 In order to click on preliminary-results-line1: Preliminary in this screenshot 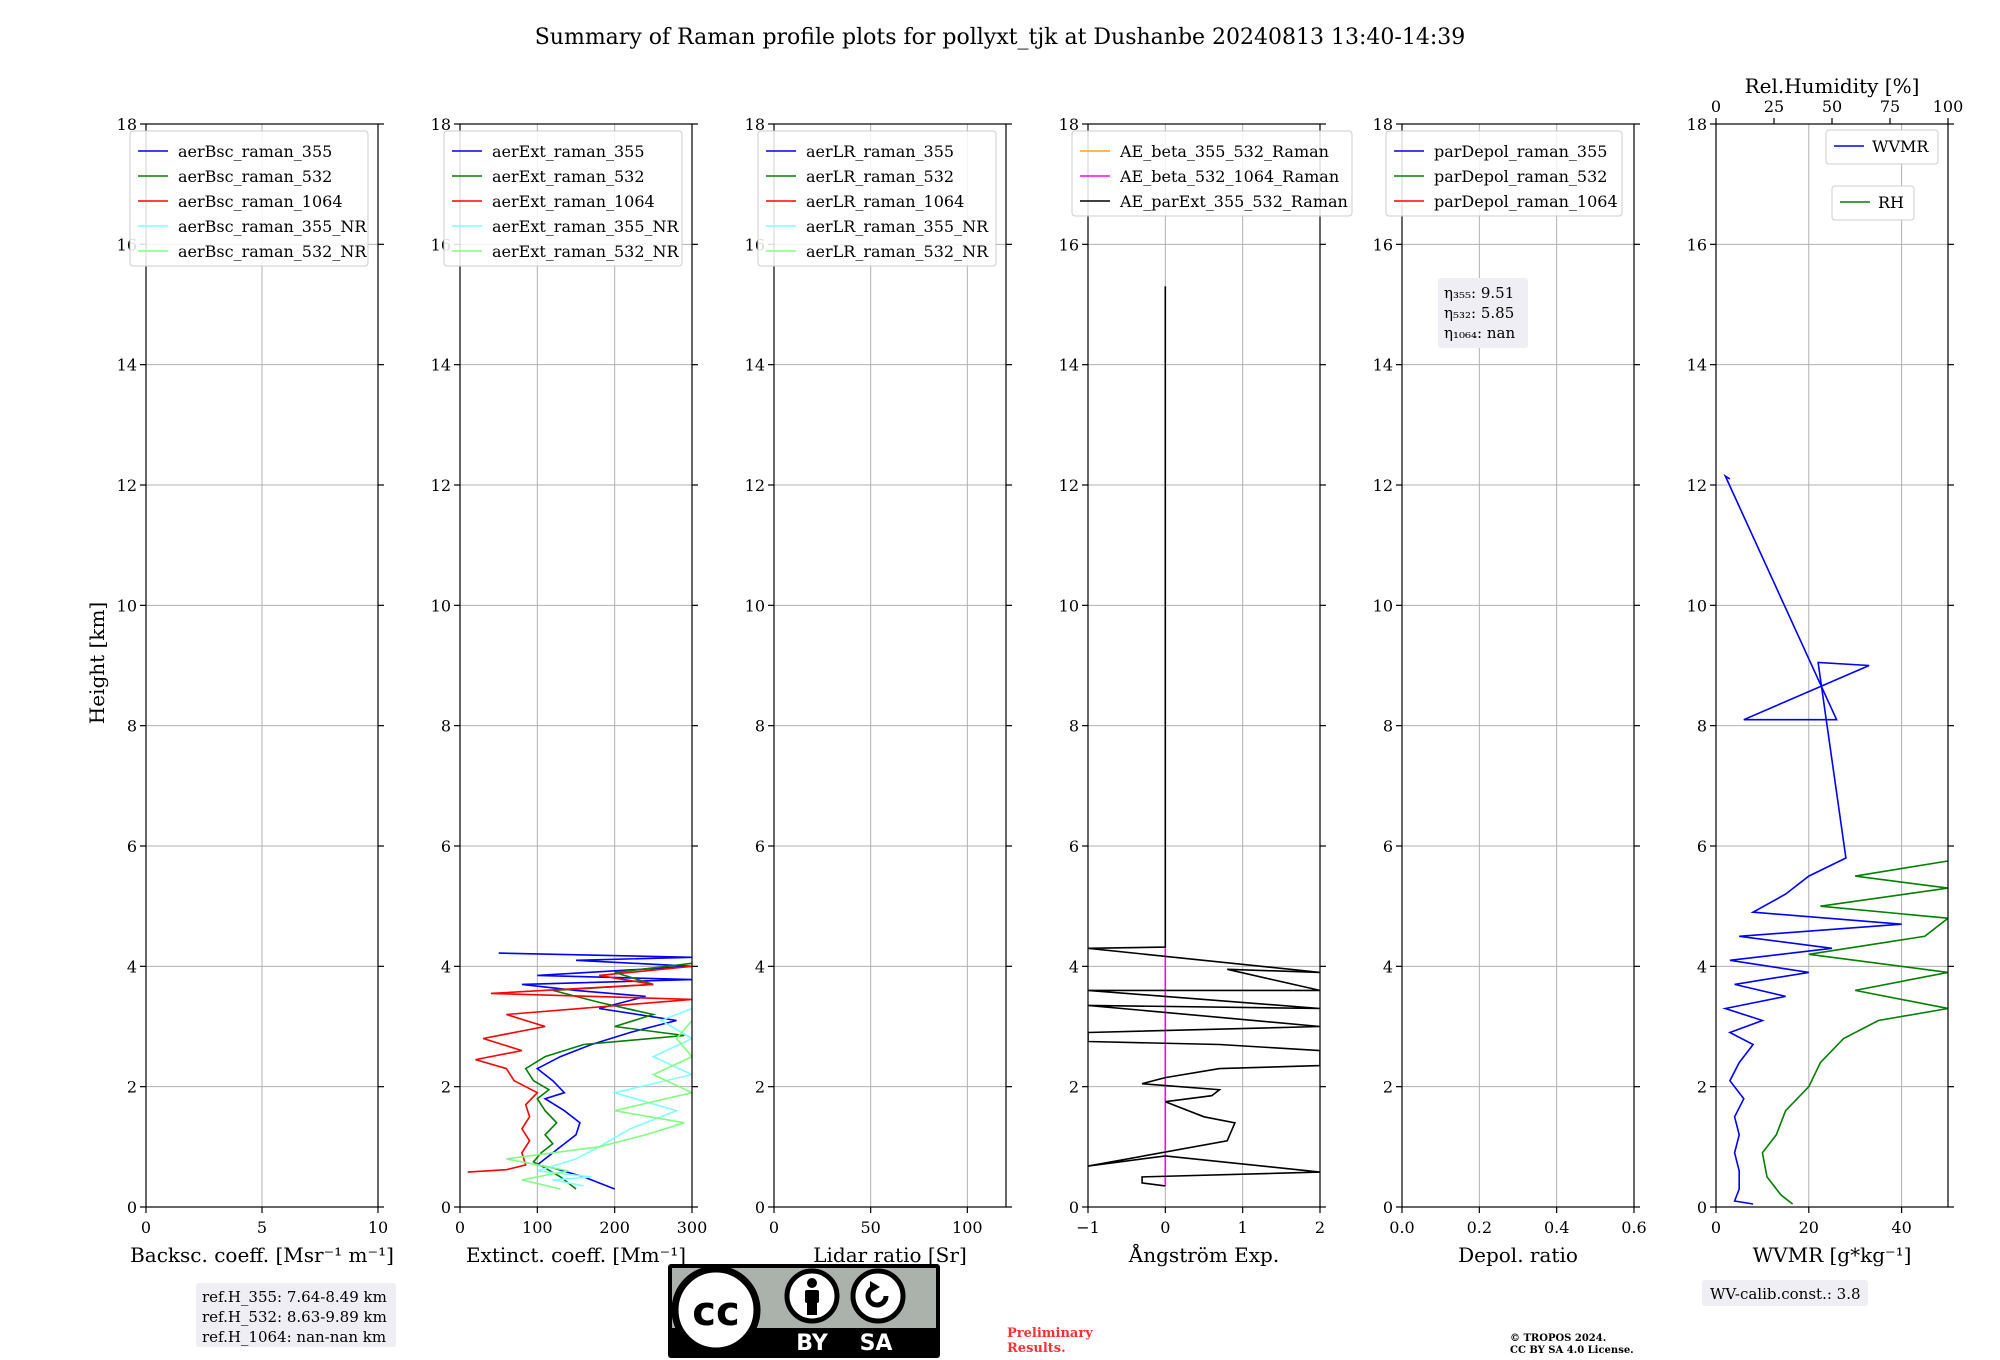, I will do `click(1050, 1333)`.